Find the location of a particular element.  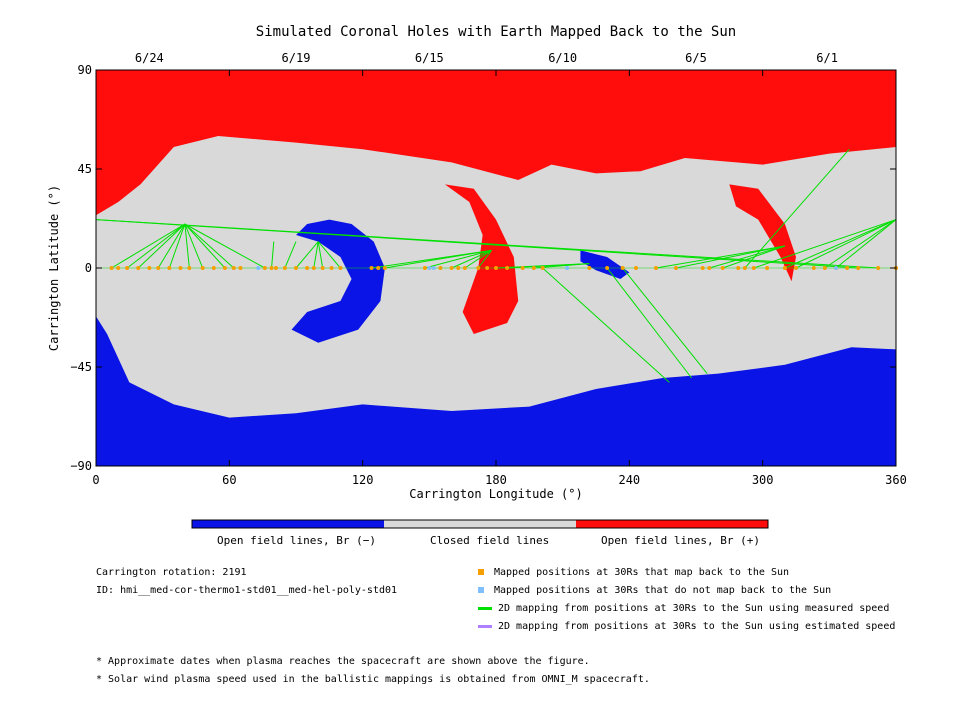

x-tick-label: 240 is located at coordinates (629, 480).